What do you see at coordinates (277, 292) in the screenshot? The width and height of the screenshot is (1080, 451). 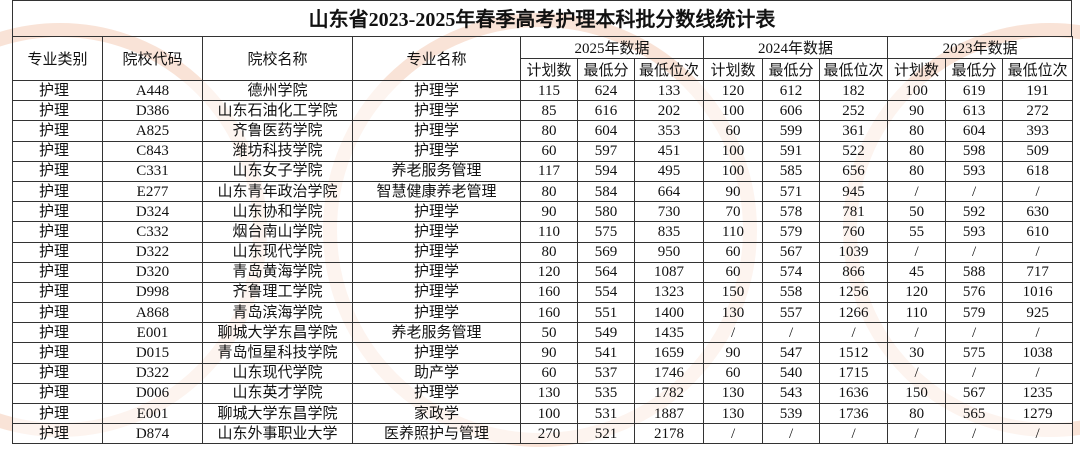 I see `table-cell: 齐鲁理工学院` at bounding box center [277, 292].